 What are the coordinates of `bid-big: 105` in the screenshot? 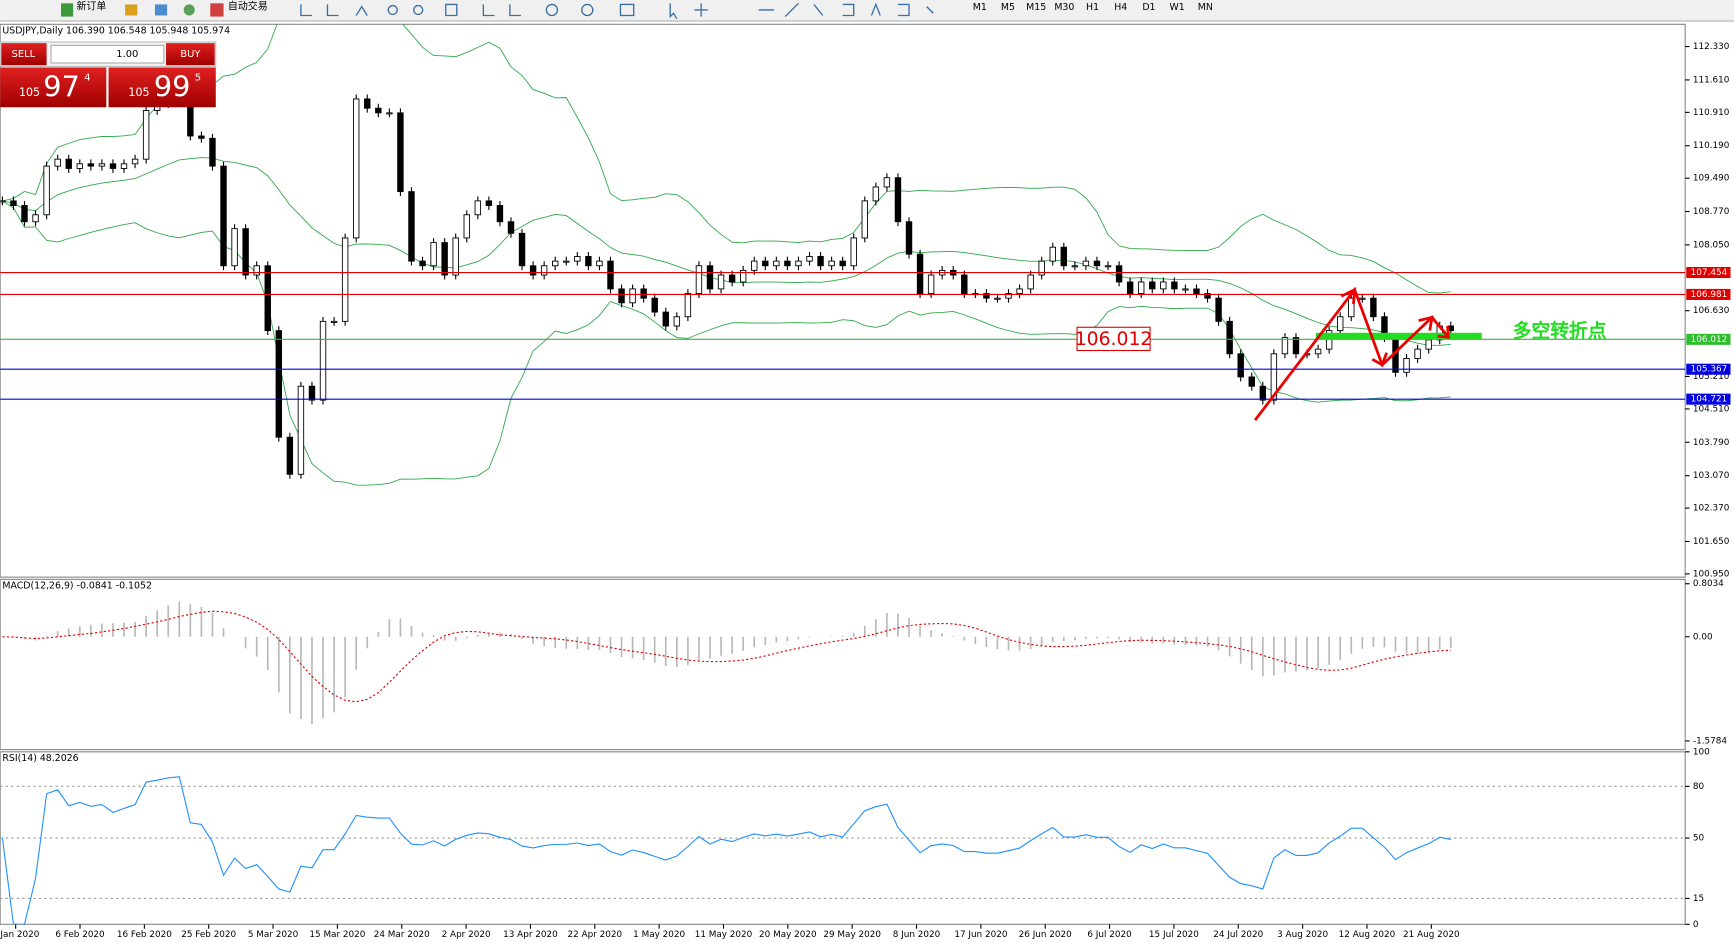 It's located at (29, 92).